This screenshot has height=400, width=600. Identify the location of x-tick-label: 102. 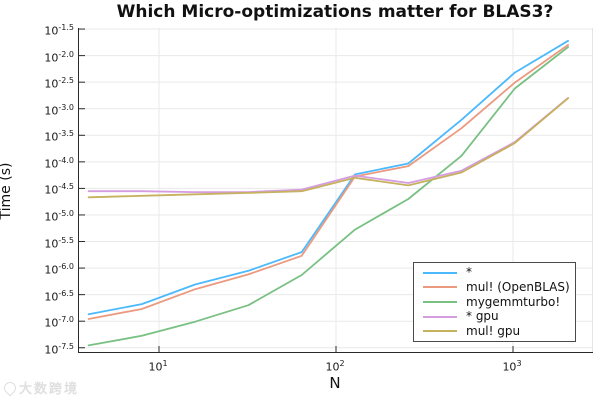
(335, 366).